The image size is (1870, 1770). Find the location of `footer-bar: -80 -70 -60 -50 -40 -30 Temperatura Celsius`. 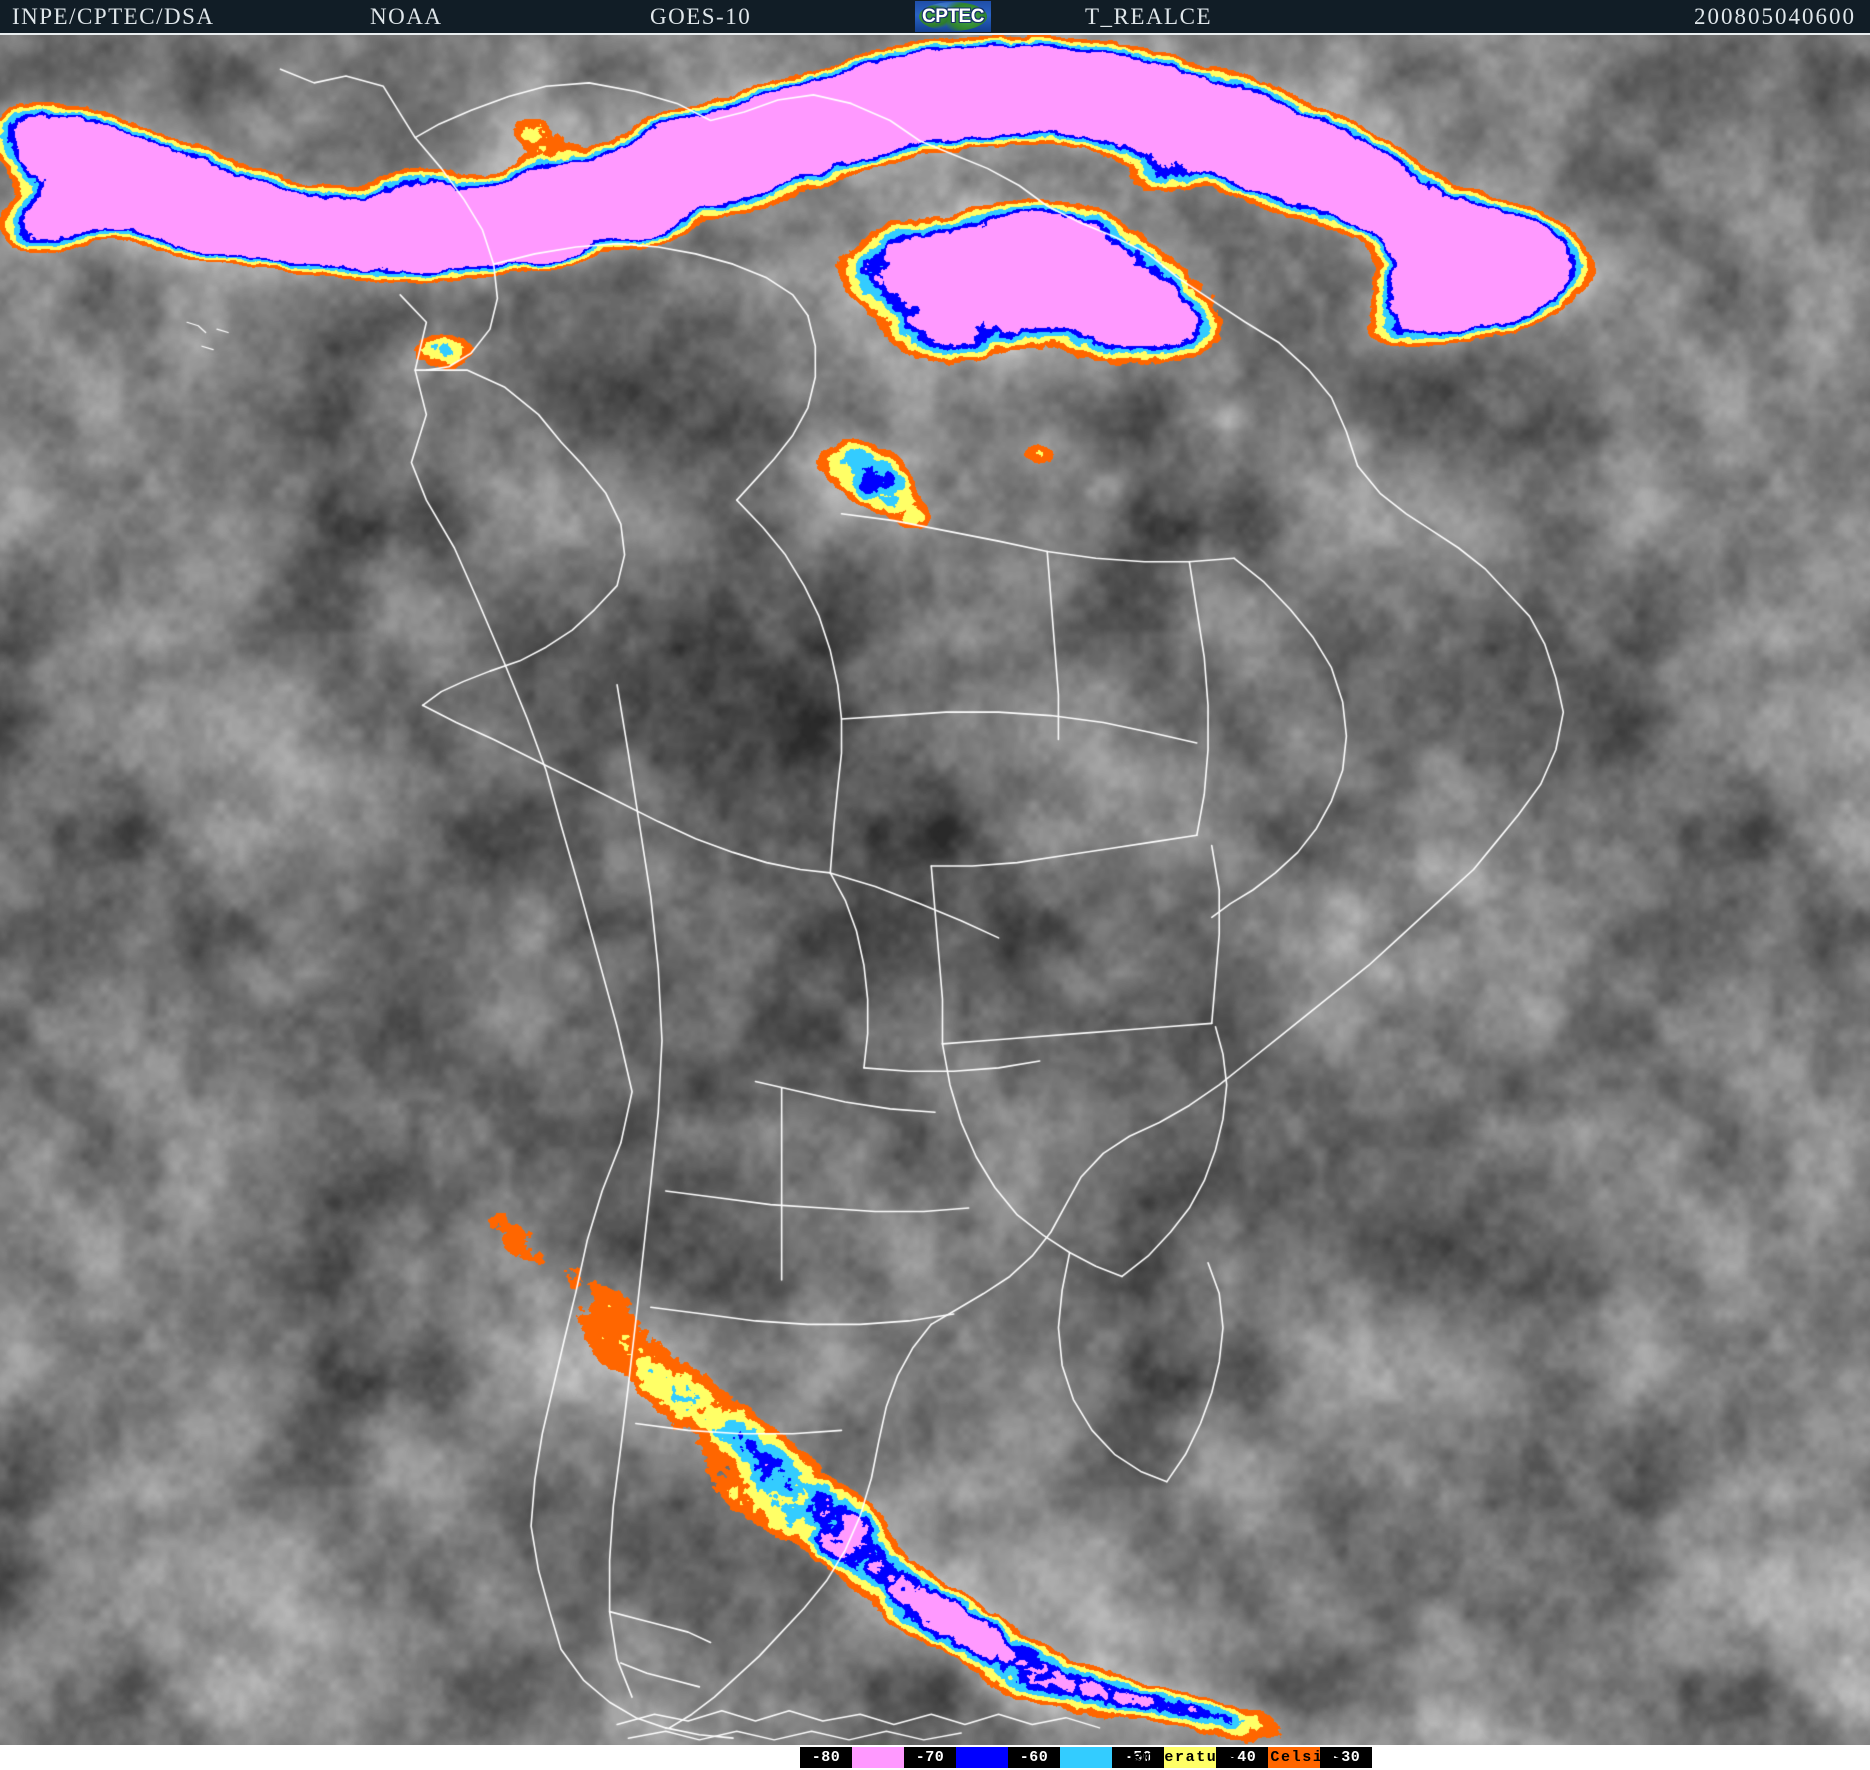

footer-bar: -80 -70 -60 -50 -40 -30 Temperatura Celsius is located at coordinates (935, 1757).